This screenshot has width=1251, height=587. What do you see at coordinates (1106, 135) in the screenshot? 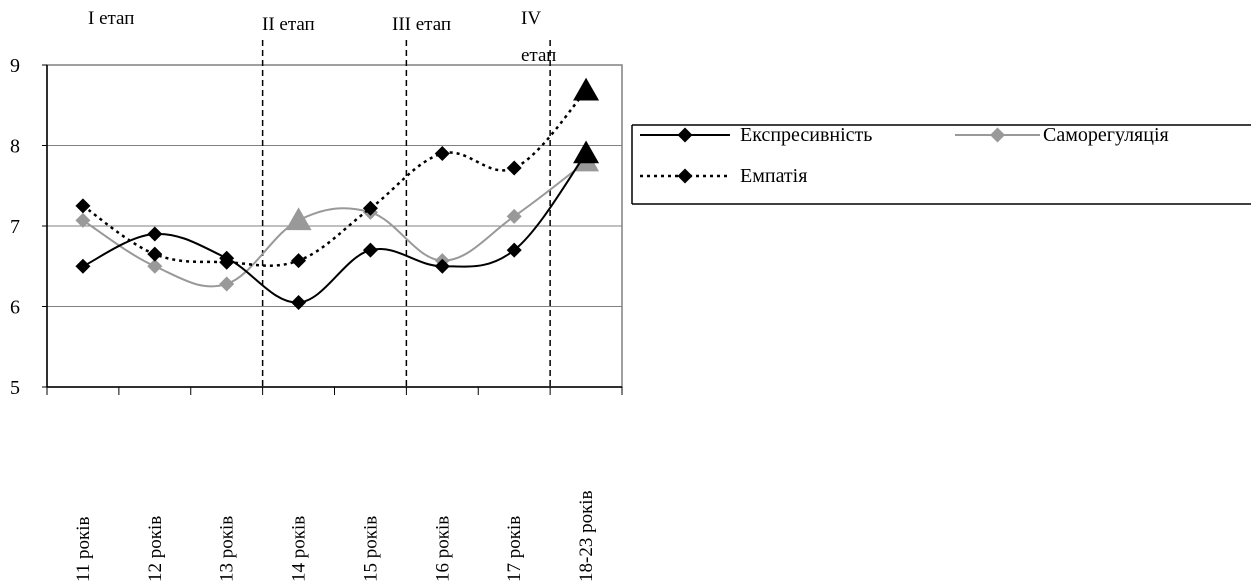
I see `legend-label: Саморегуляція` at bounding box center [1106, 135].